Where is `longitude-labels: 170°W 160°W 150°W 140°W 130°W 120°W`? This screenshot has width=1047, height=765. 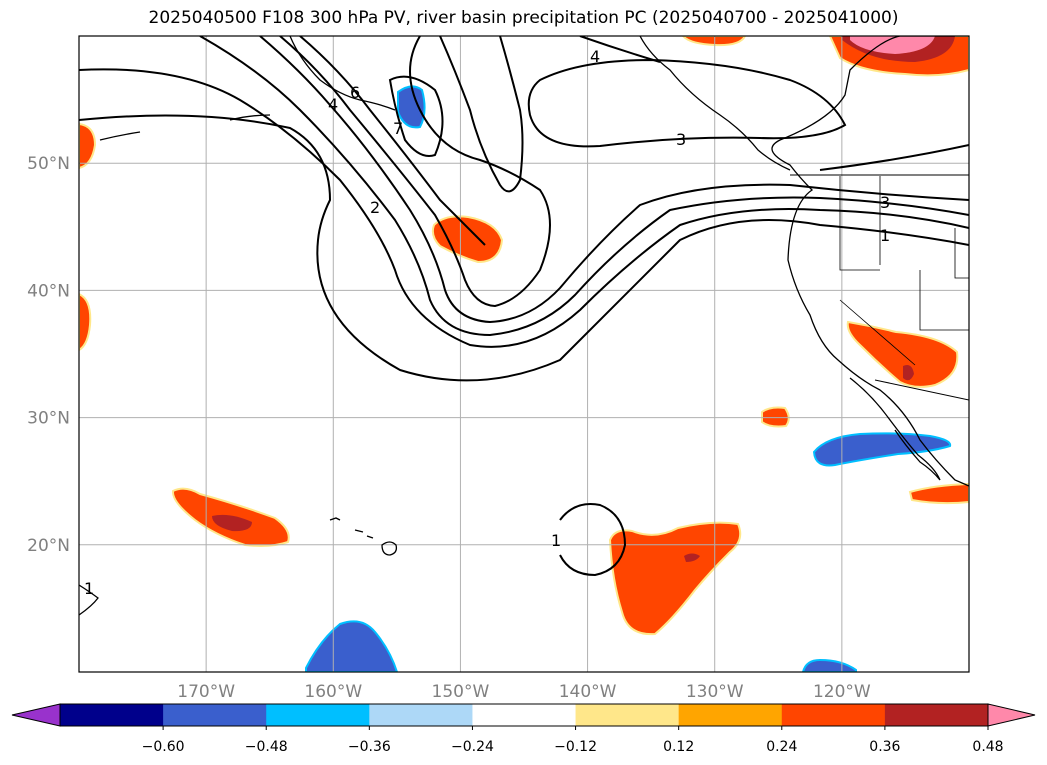 longitude-labels: 170°W 160°W 150°W 140°W 130°W 120°W is located at coordinates (524, 692).